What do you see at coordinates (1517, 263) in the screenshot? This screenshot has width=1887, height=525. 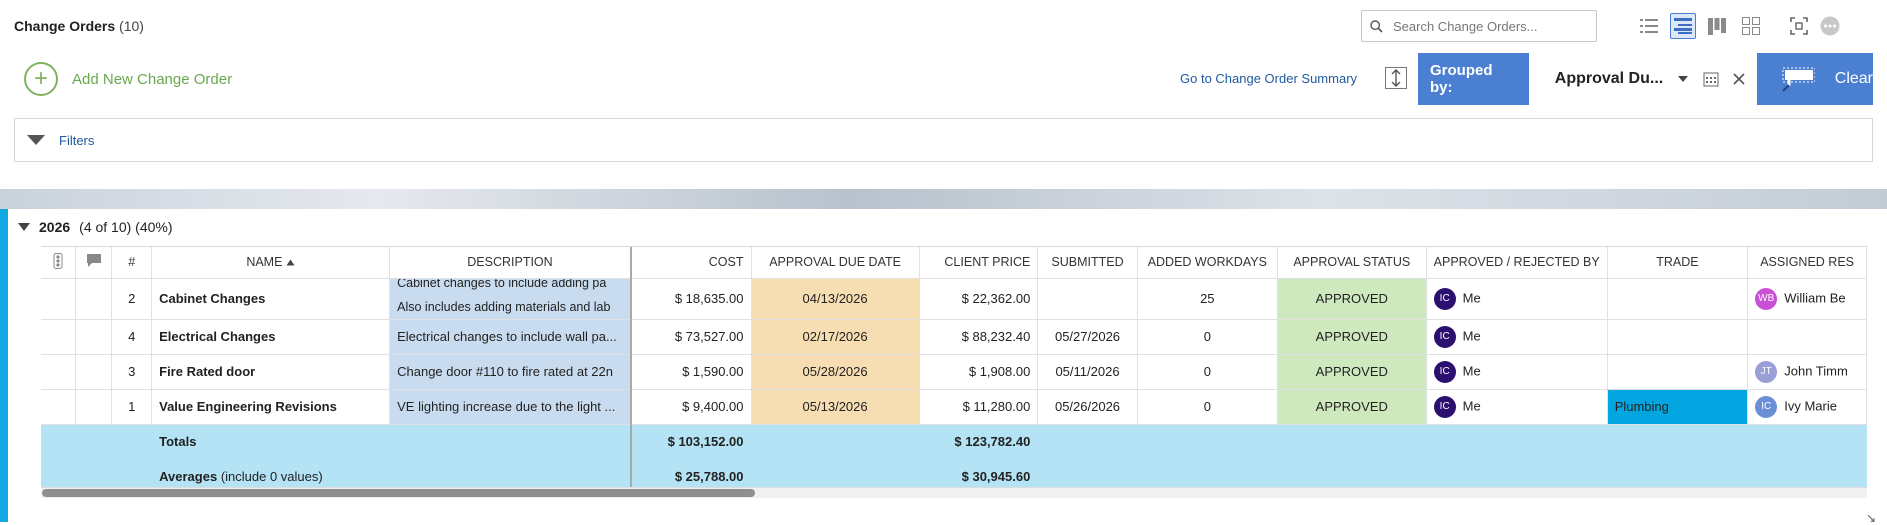 I see `column-header-approved-by: APPROVED / REJECTED BY` at bounding box center [1517, 263].